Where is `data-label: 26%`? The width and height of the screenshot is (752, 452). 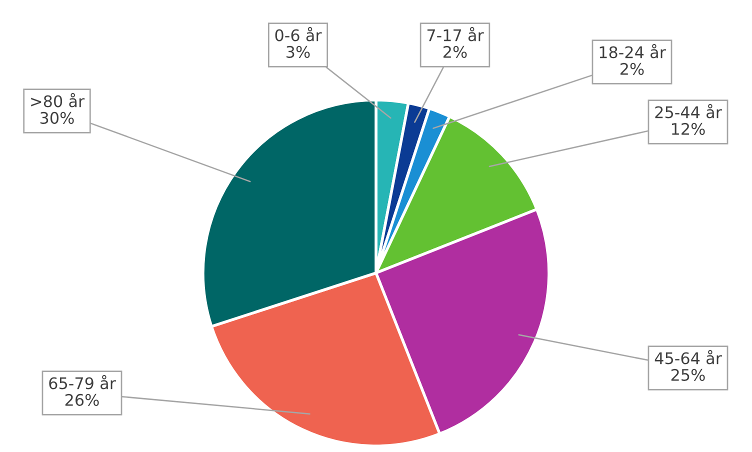
data-label: 26% is located at coordinates (82, 400).